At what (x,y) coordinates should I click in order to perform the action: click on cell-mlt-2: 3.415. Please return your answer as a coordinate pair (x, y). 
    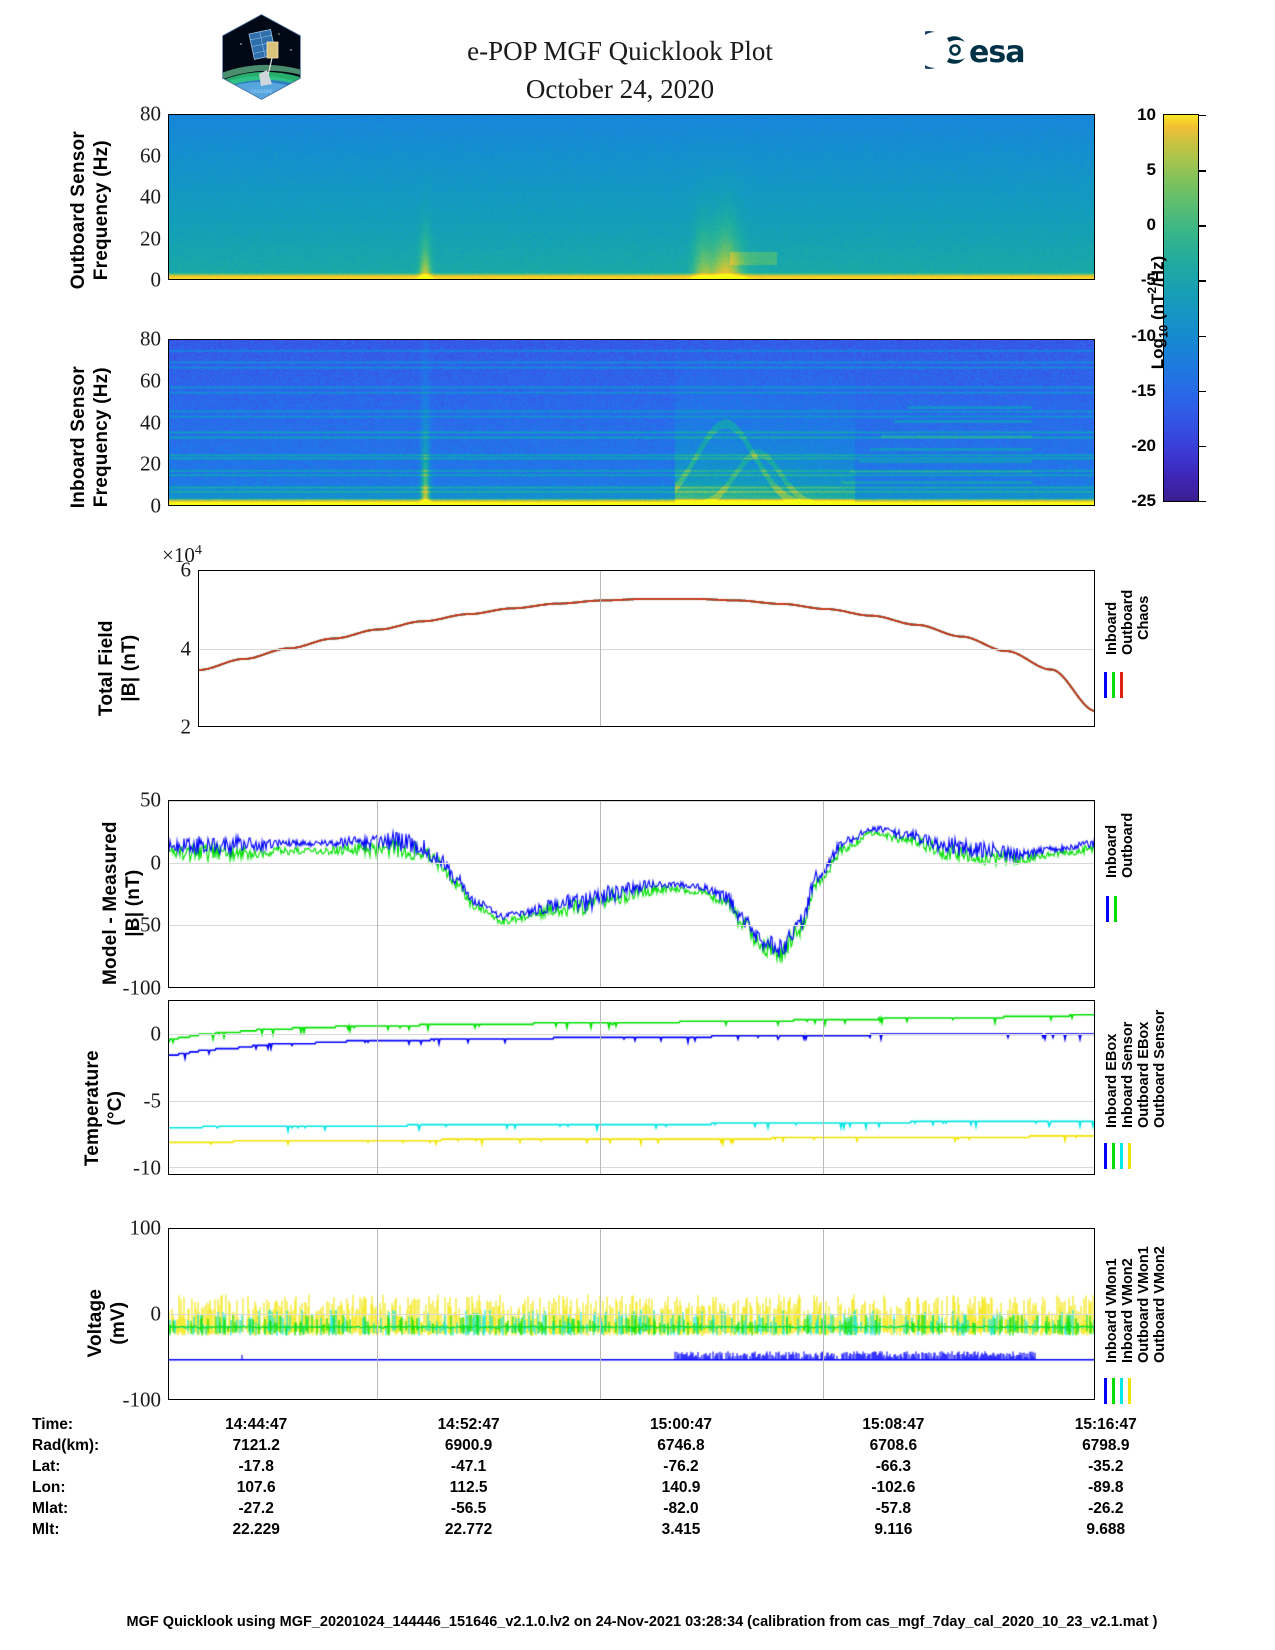
    Looking at the image, I should click on (681, 1529).